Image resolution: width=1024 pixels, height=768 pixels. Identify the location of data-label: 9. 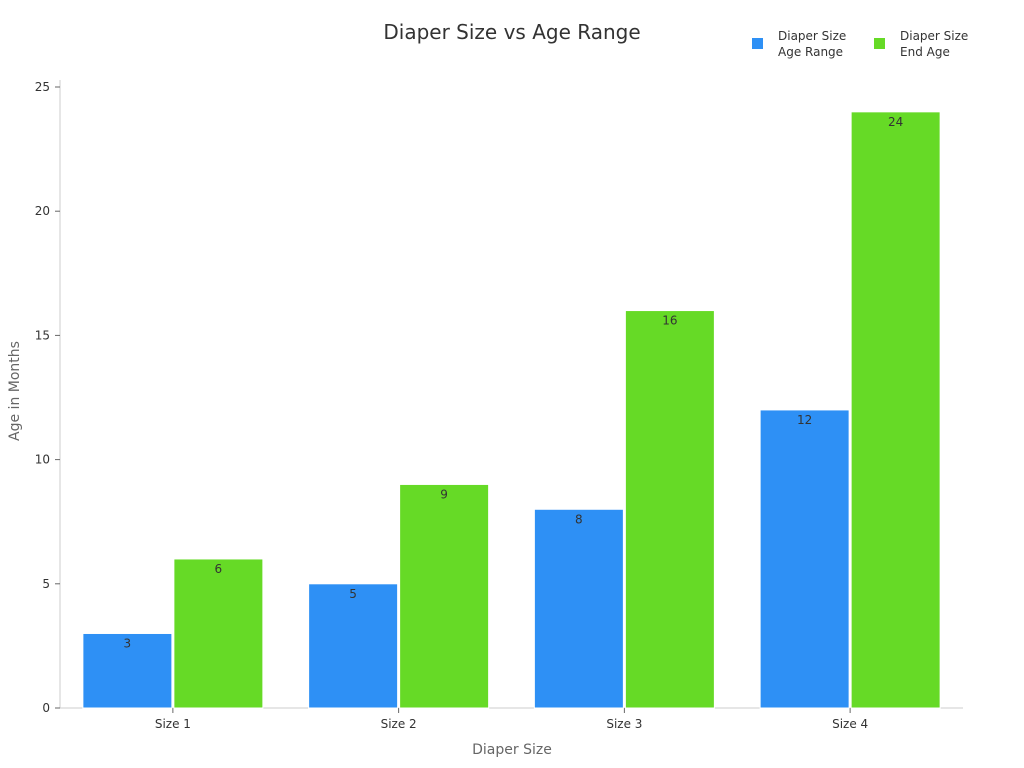
(444, 494).